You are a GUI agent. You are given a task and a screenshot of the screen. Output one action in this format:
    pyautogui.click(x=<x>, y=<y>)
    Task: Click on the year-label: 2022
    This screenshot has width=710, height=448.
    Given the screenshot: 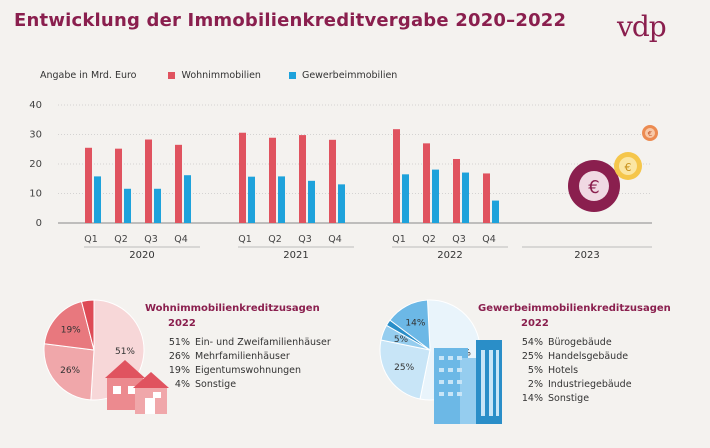 What is the action you would take?
    pyautogui.click(x=449, y=255)
    